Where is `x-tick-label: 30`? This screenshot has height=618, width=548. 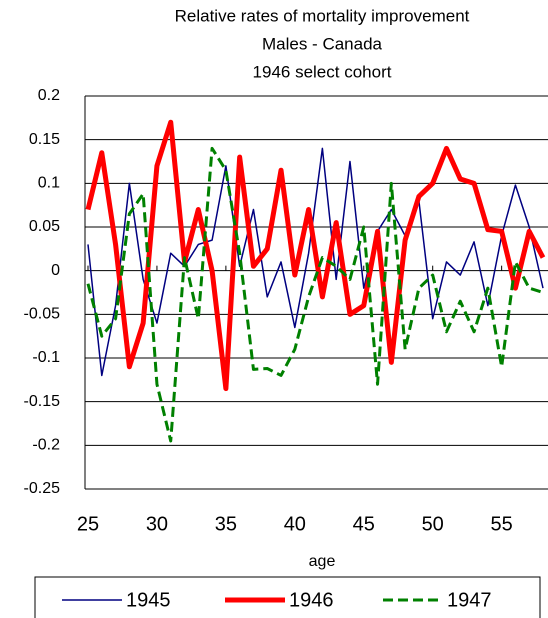
x-tick-label: 30 is located at coordinates (157, 524).